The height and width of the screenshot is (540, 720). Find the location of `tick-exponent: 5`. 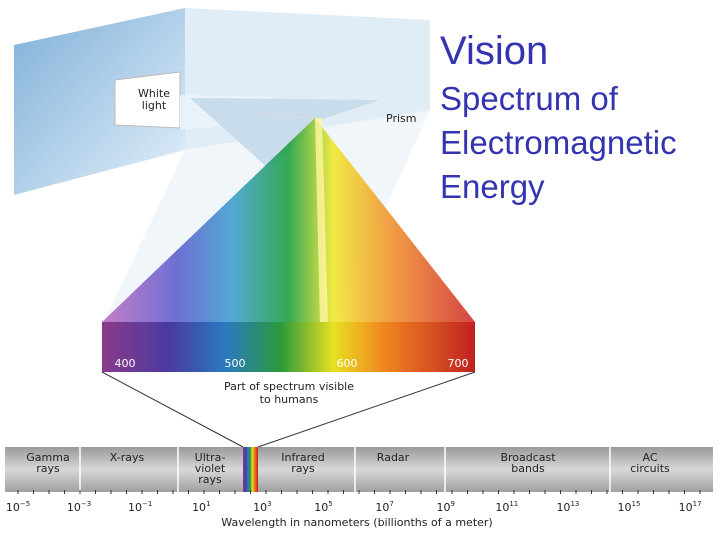

tick-exponent: 5 is located at coordinates (330, 504).